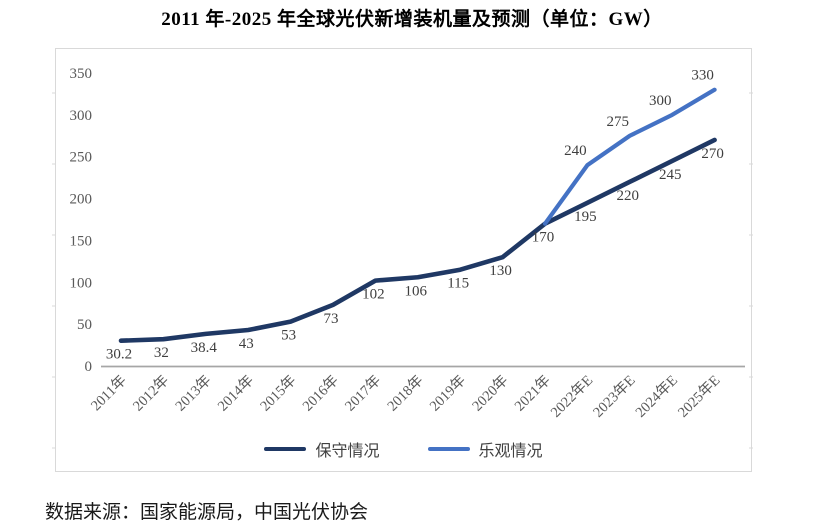 The width and height of the screenshot is (824, 532). I want to click on data-point-label: 245, so click(670, 175).